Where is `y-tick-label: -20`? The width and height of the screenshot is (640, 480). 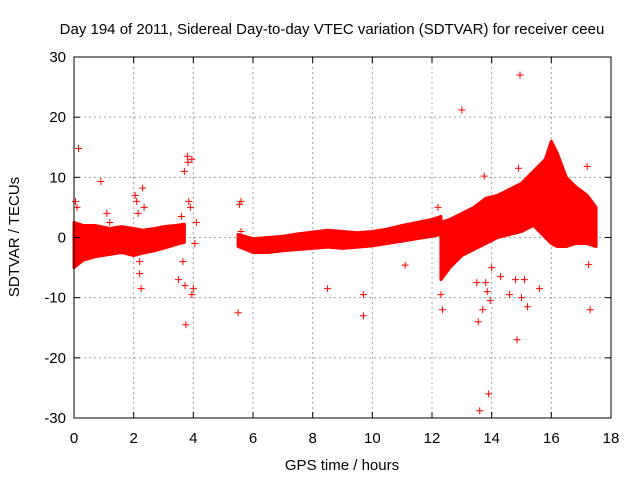
y-tick-label: -20 is located at coordinates (55, 358).